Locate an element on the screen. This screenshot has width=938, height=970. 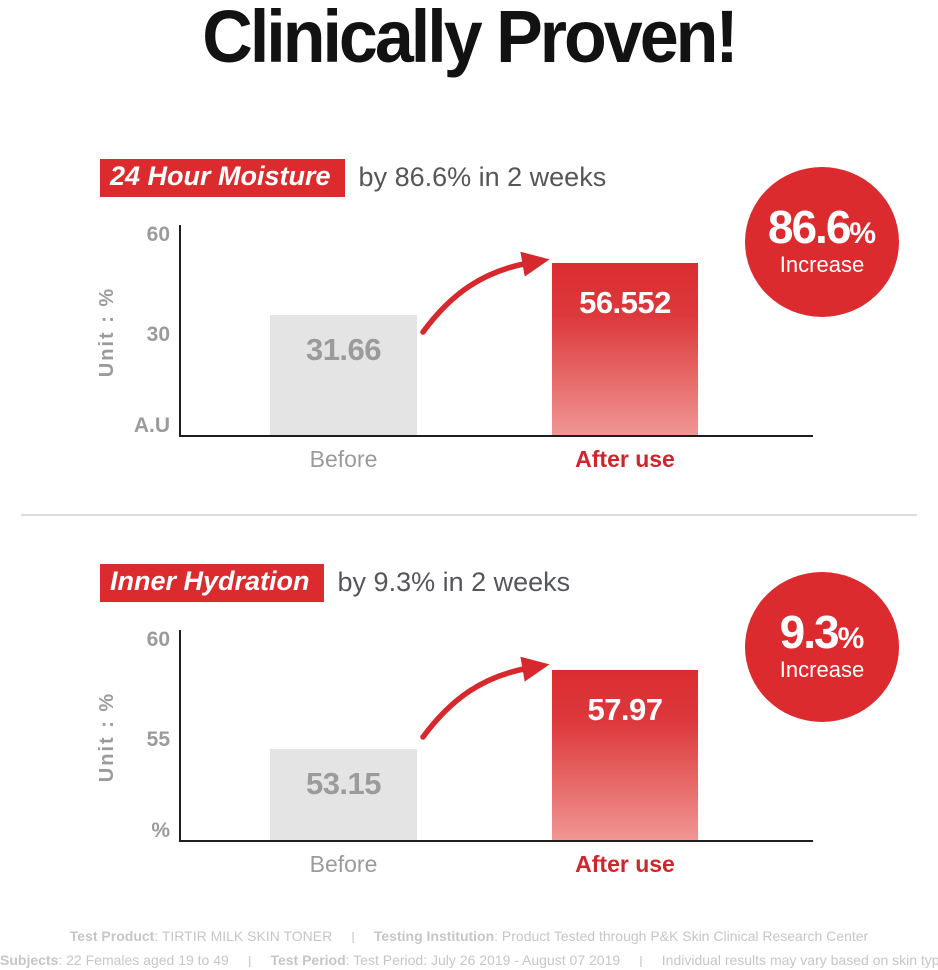
y-tick-au: A.U is located at coordinates (151, 425).